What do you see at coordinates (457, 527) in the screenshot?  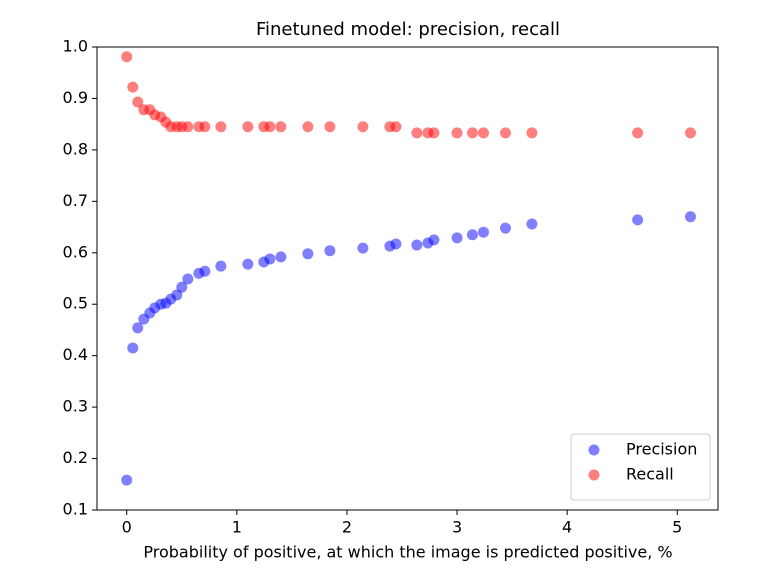 I see `x-tick-label: 3` at bounding box center [457, 527].